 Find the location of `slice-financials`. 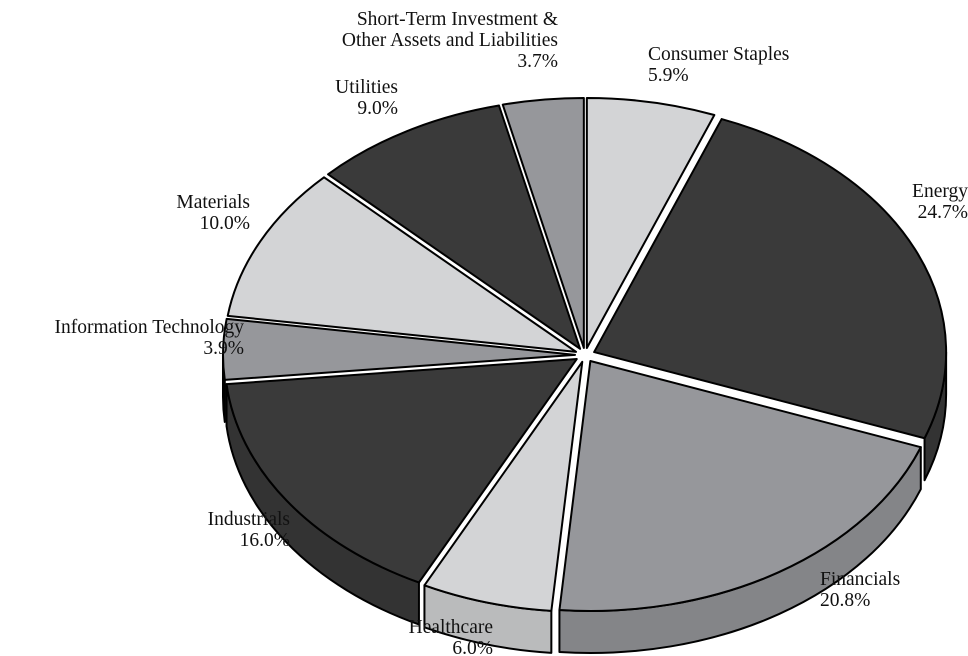

slice-financials is located at coordinates (740, 485).